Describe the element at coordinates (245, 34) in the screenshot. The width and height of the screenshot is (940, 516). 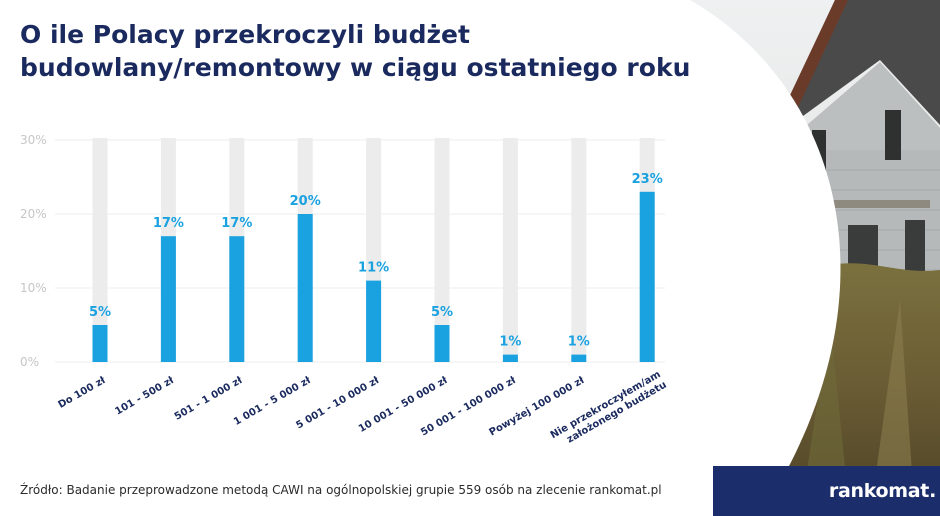
I see `title-line-1: O ile Polacy przekroczyli budżet` at that location.